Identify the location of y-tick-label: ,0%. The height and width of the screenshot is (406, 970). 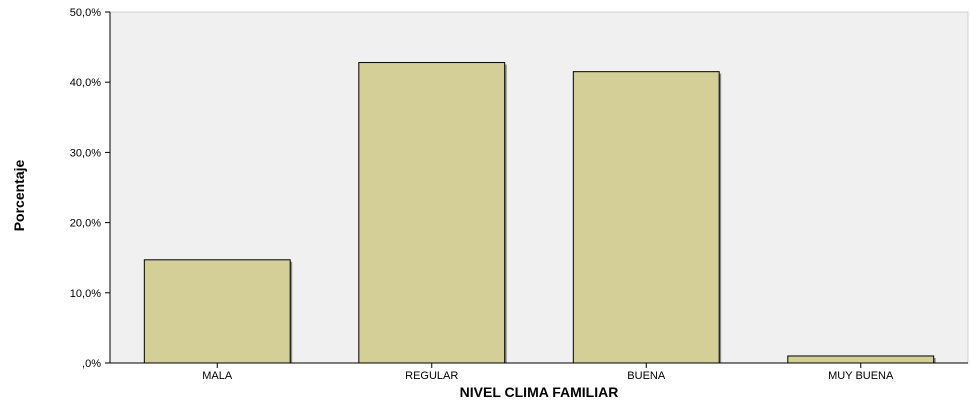
(91, 364).